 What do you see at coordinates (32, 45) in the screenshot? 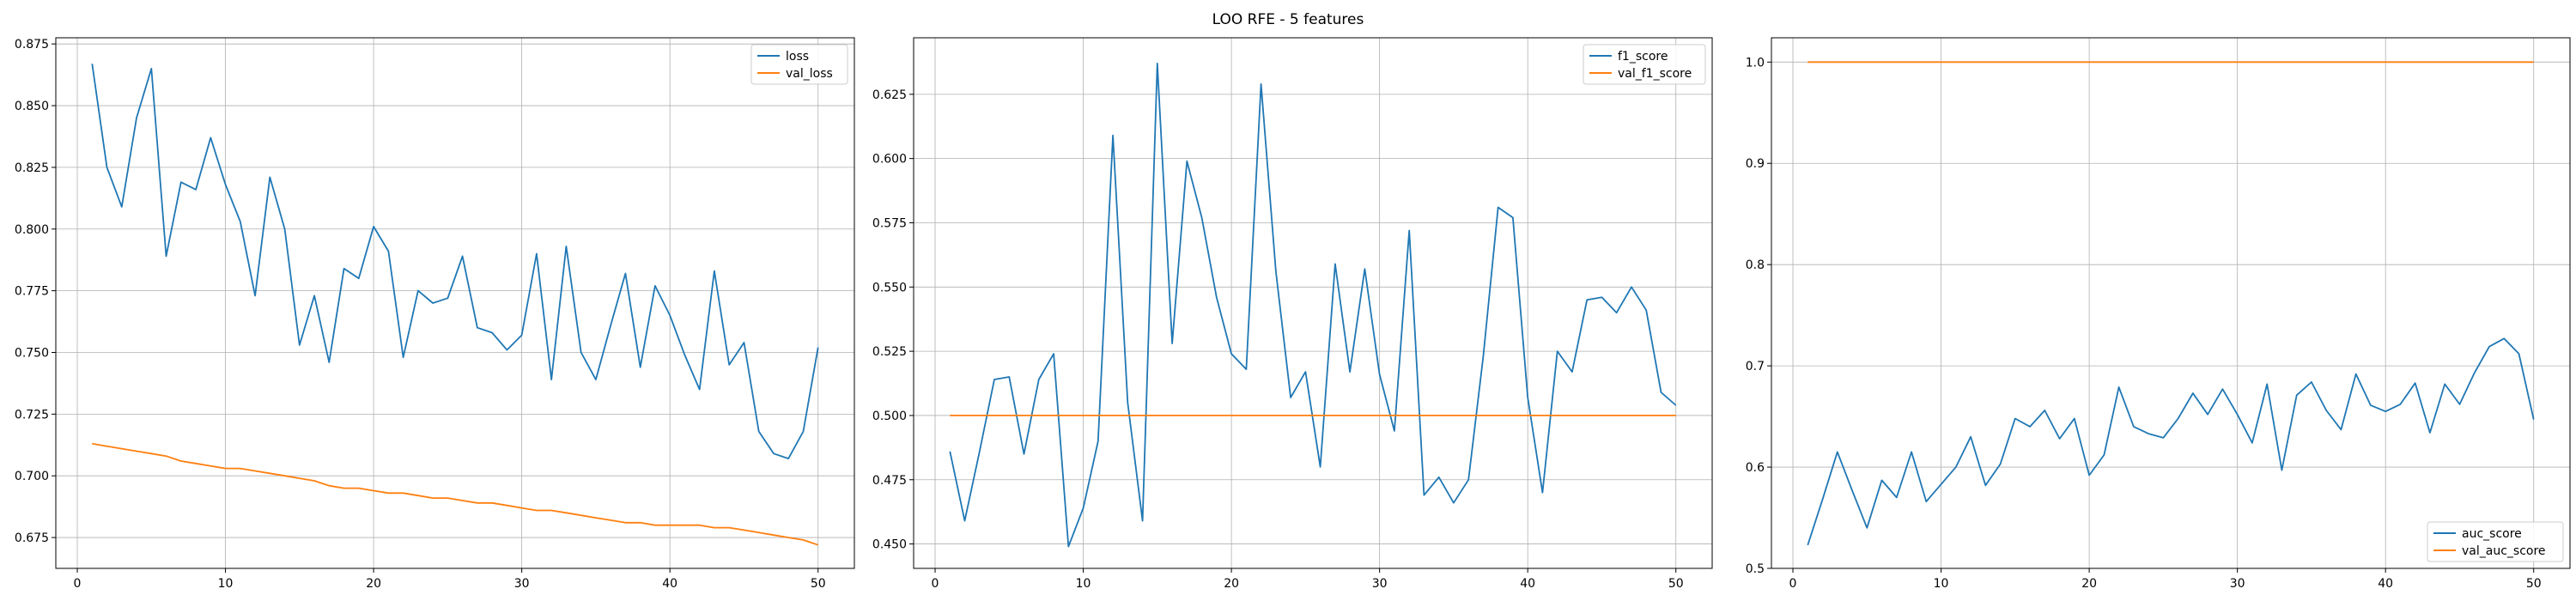
I see `y-tick-label: 0.875` at bounding box center [32, 45].